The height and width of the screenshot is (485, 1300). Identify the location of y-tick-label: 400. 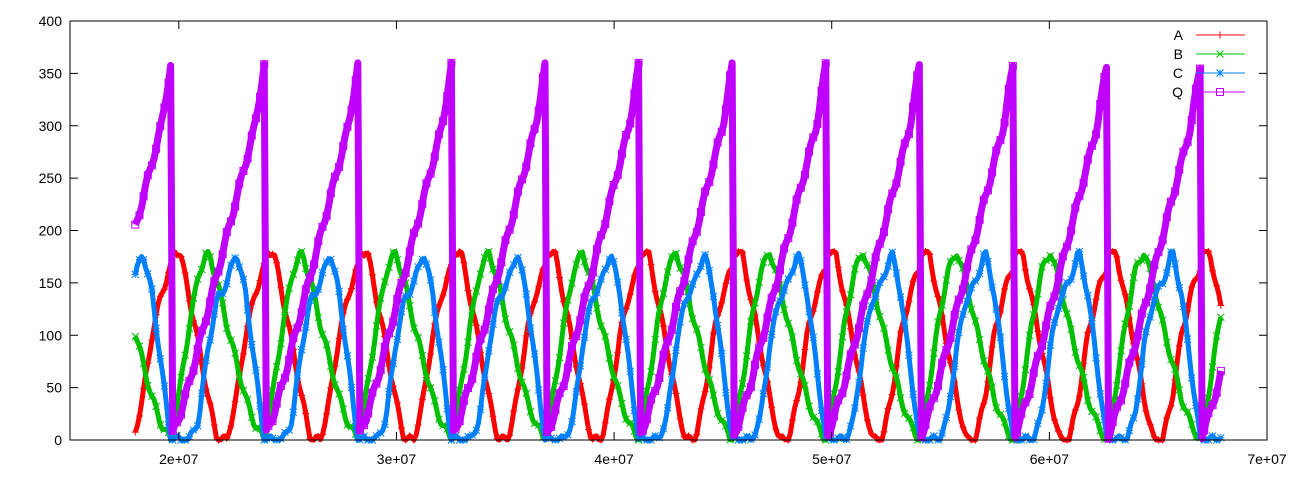
(51, 21).